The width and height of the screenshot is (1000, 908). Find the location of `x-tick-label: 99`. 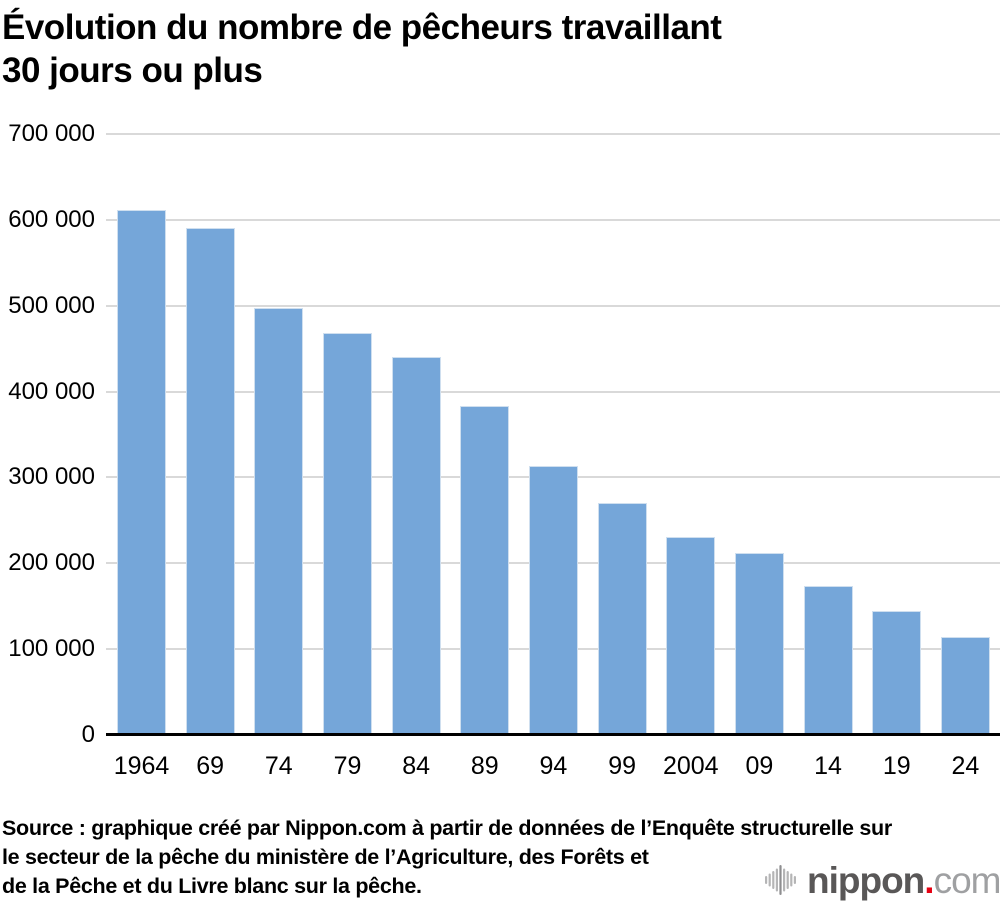

x-tick-label: 99 is located at coordinates (622, 766).